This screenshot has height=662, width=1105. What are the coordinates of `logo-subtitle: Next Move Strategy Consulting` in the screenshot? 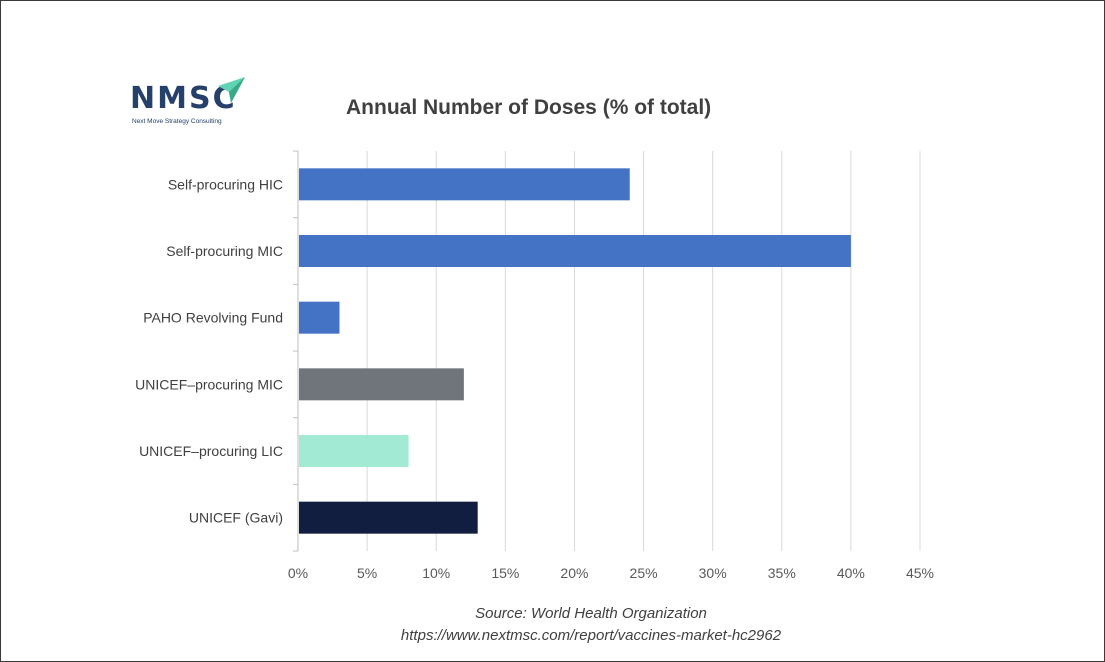 It's located at (177, 121).